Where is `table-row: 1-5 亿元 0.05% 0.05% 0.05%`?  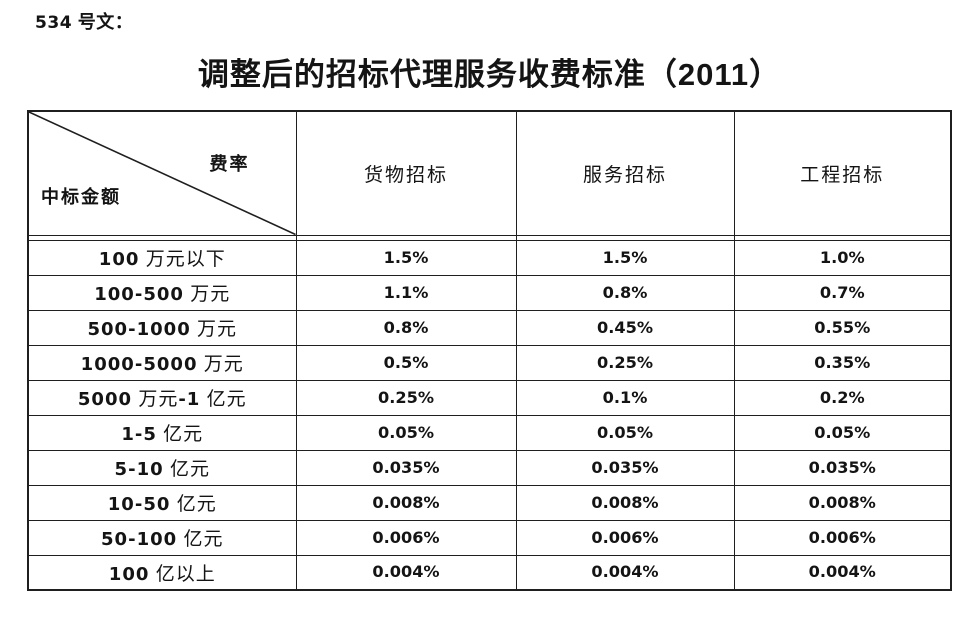 table-row: 1-5 亿元 0.05% 0.05% 0.05% is located at coordinates (489, 432).